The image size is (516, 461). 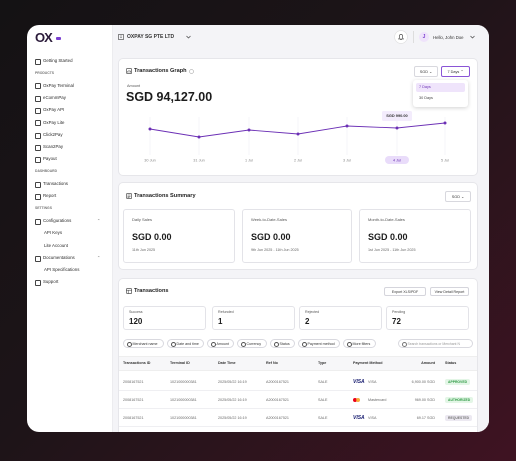 What do you see at coordinates (191, 71) in the screenshot?
I see `info-icon` at bounding box center [191, 71].